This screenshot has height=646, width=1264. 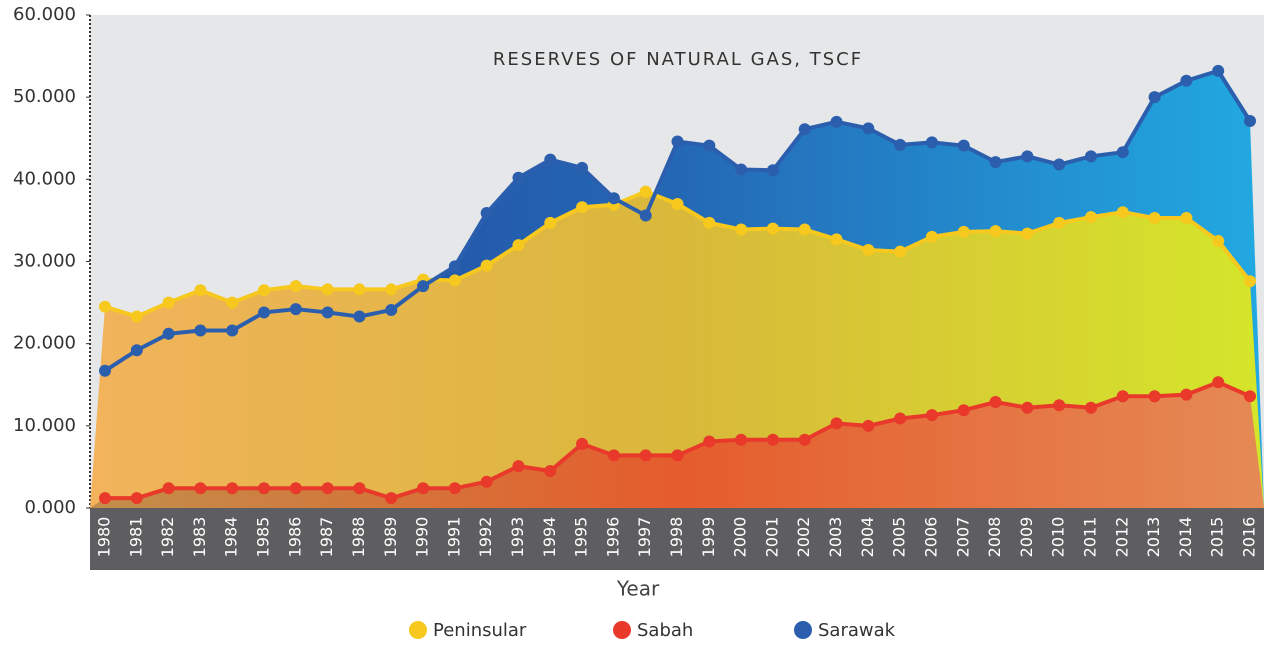 What do you see at coordinates (994, 537) in the screenshot?
I see `x-tick-label: 2008` at bounding box center [994, 537].